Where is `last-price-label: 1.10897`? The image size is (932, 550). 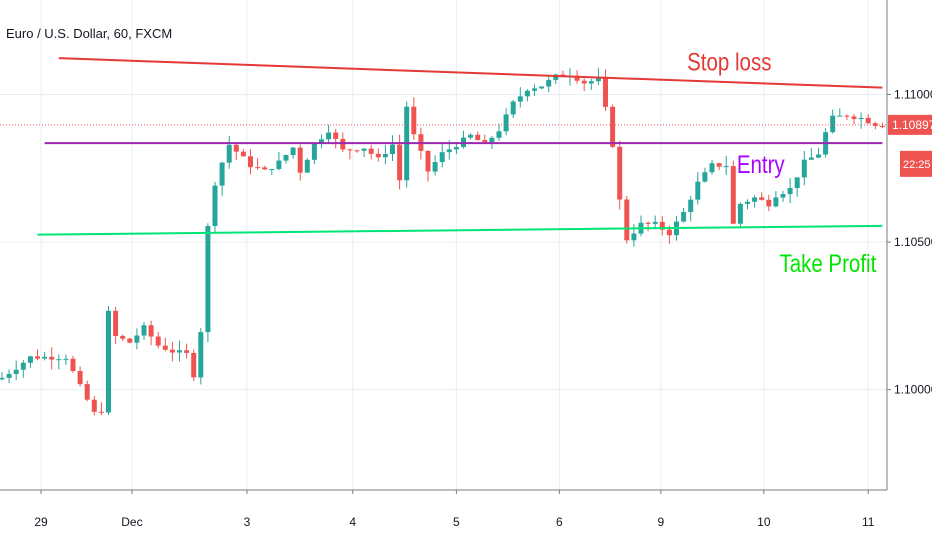
last-price-label: 1.10897 is located at coordinates (912, 125).